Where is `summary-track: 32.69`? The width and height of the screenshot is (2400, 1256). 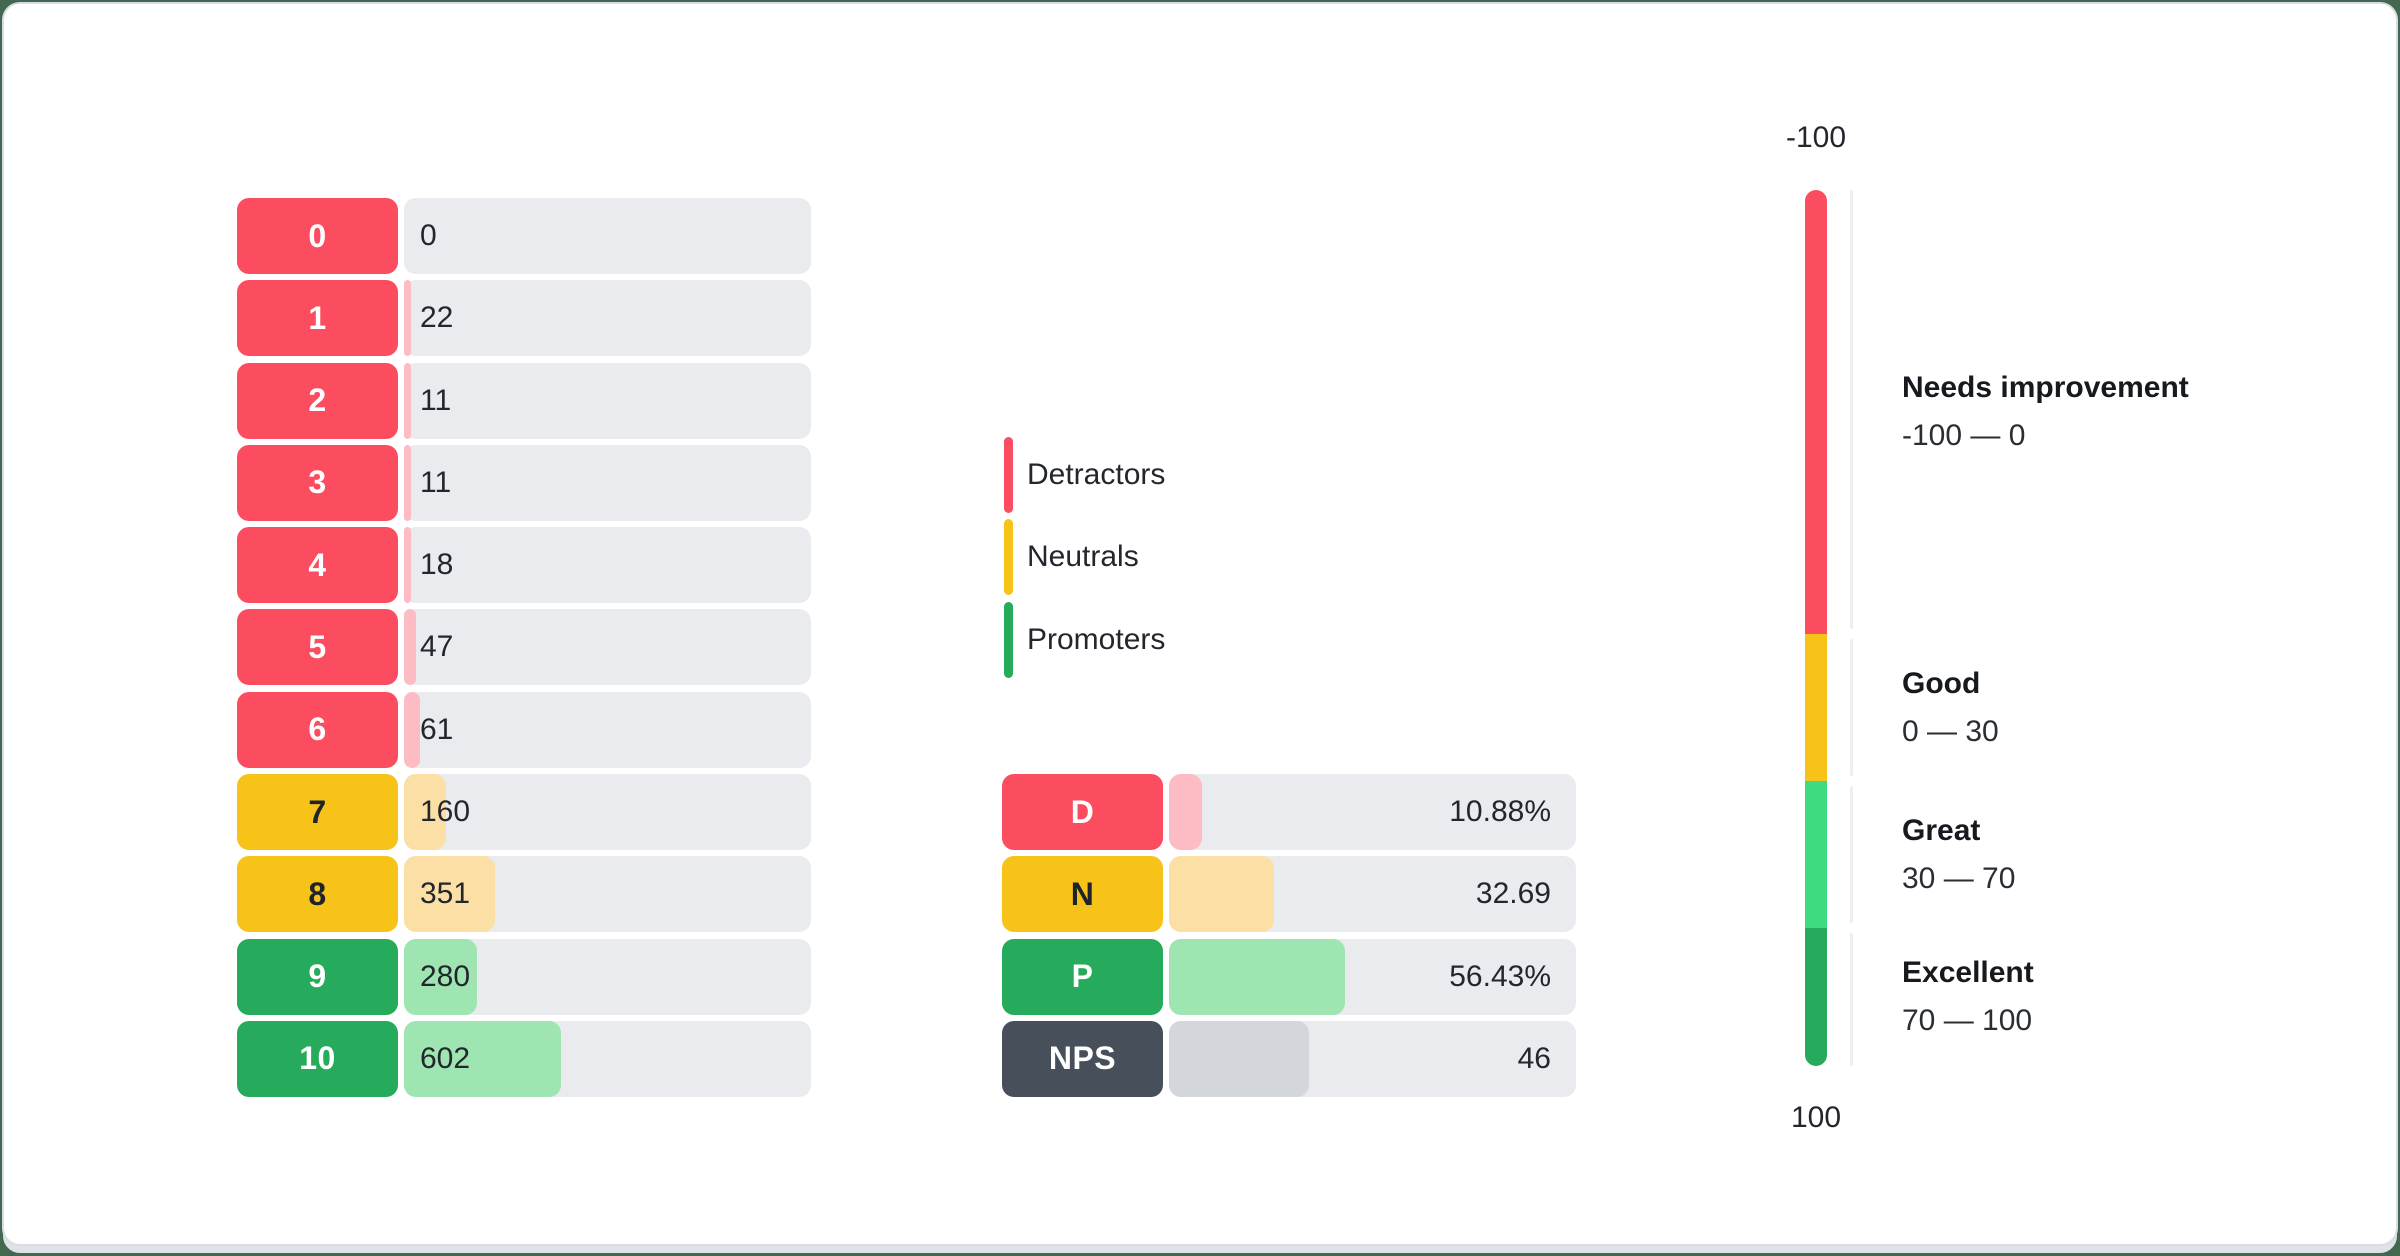 summary-track: 32.69 is located at coordinates (1372, 894).